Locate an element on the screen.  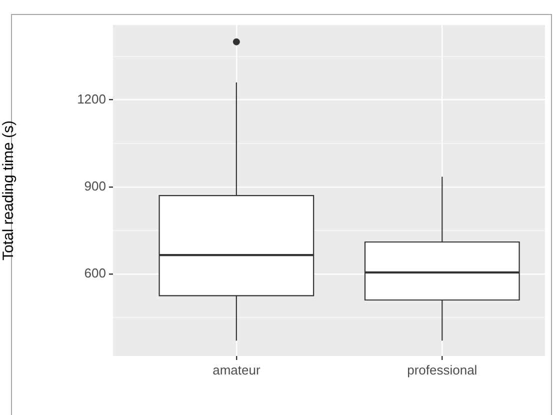
y-tick-label: 900 is located at coordinates (95, 186).